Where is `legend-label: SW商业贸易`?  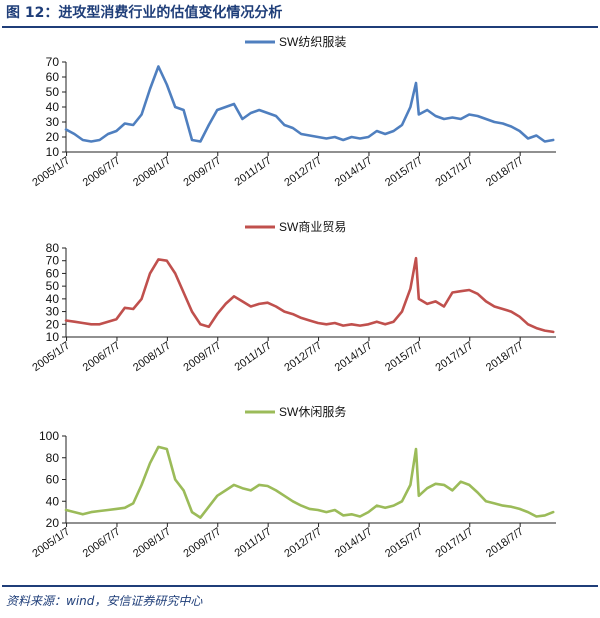 legend-label: SW商业贸易 is located at coordinates (312, 226).